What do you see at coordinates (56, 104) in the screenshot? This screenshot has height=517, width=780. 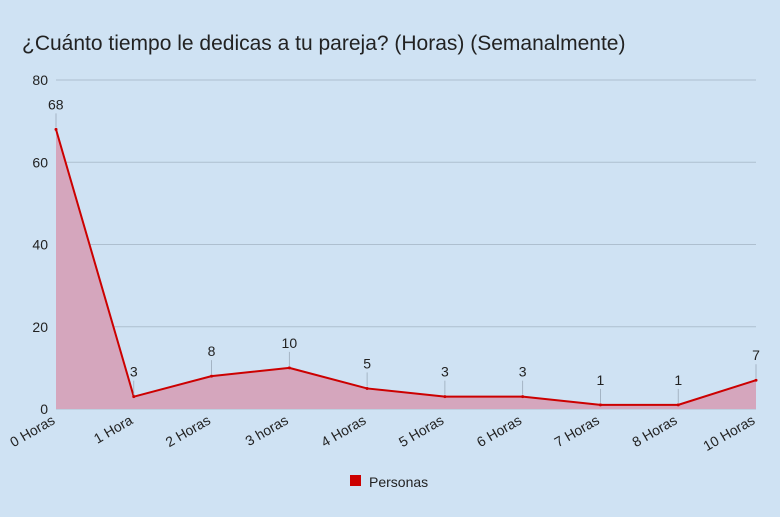 I see `data-label: 68` at bounding box center [56, 104].